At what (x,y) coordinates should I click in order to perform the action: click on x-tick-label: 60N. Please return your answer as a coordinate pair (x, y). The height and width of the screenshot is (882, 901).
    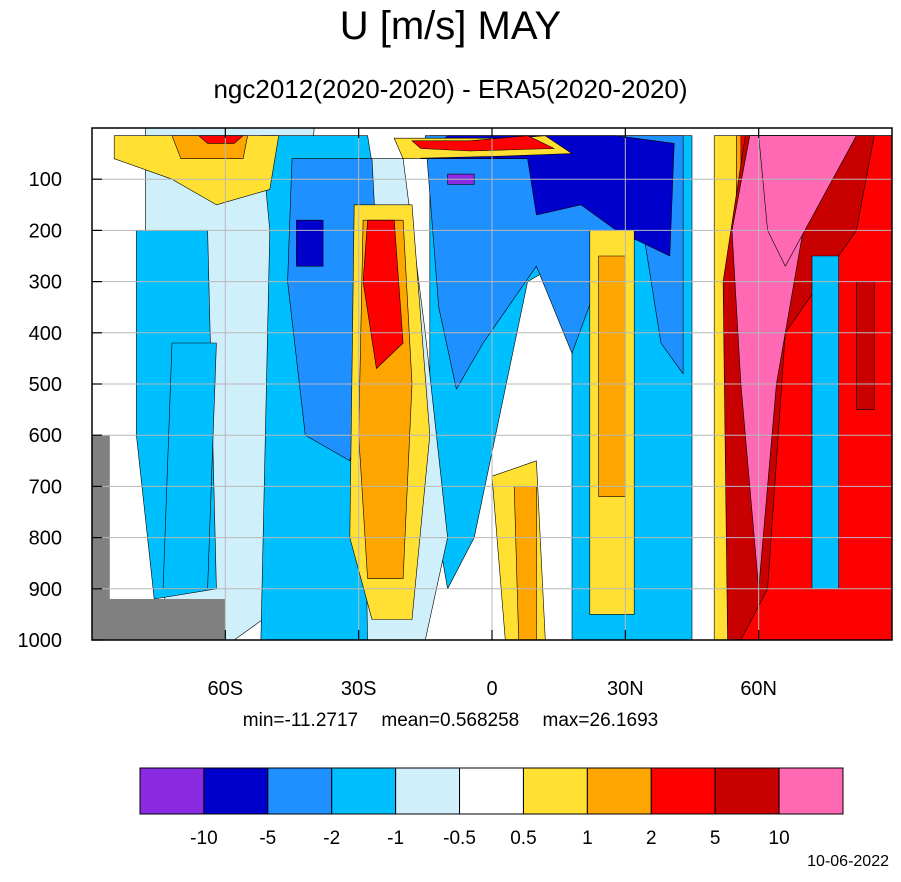
    Looking at the image, I should click on (758, 689).